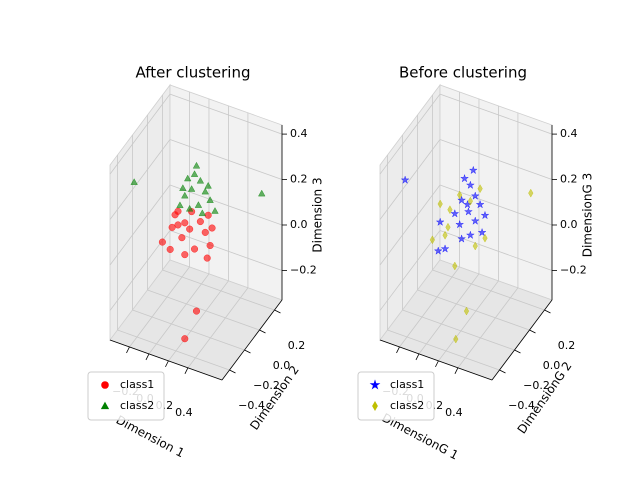 The height and width of the screenshot is (480, 640). What do you see at coordinates (407, 384) in the screenshot?
I see `legend-label: class1` at bounding box center [407, 384].